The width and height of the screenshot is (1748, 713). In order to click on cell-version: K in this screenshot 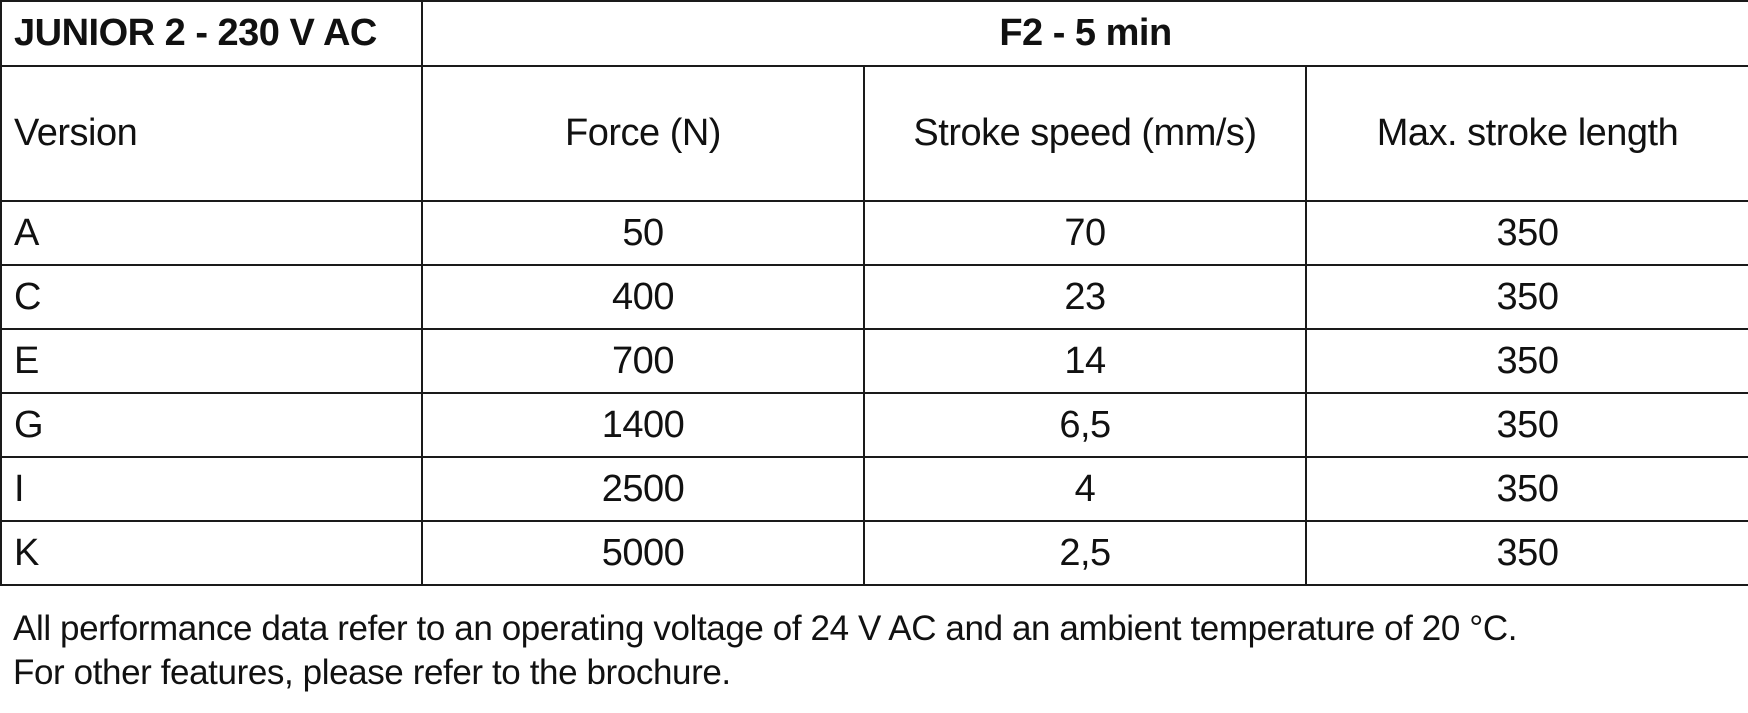, I will do `click(211, 553)`.